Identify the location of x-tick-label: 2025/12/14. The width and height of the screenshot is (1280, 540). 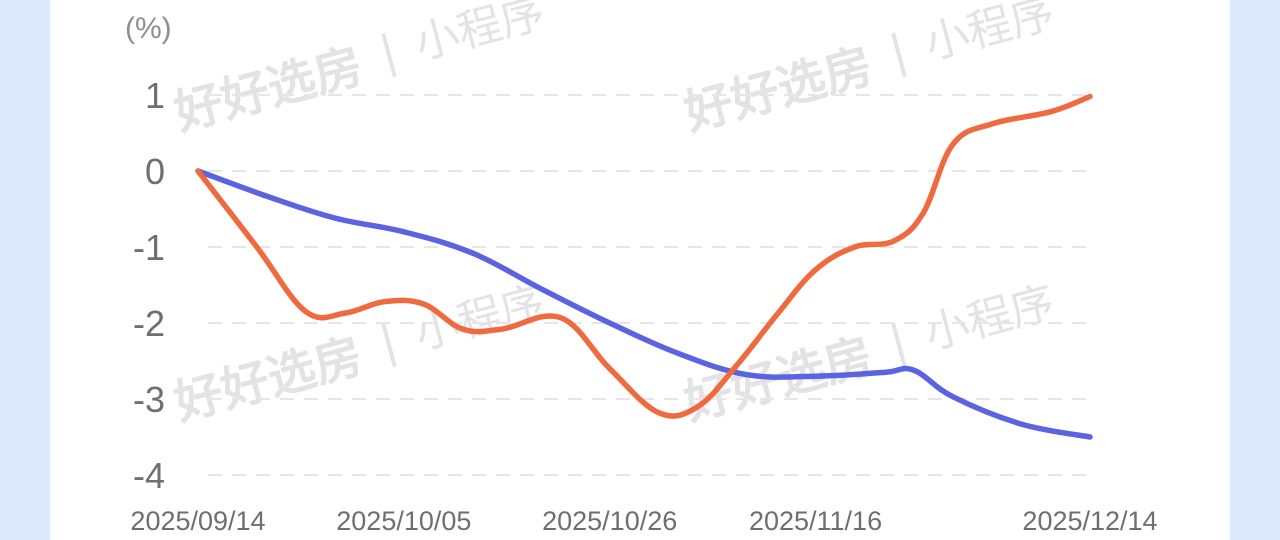
(1089, 521).